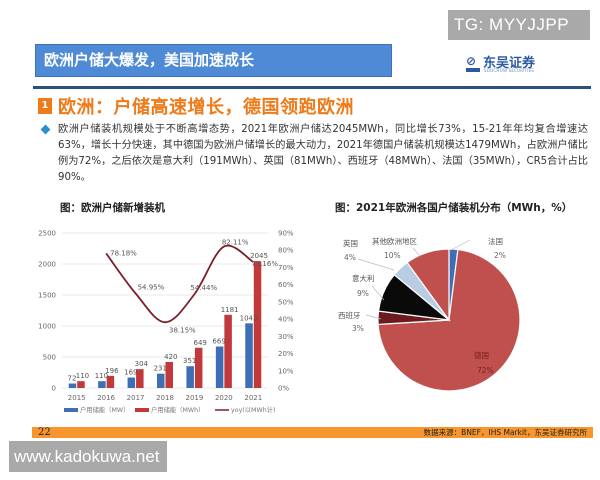  What do you see at coordinates (495, 241) in the screenshot?
I see `pie-label: 法国` at bounding box center [495, 241].